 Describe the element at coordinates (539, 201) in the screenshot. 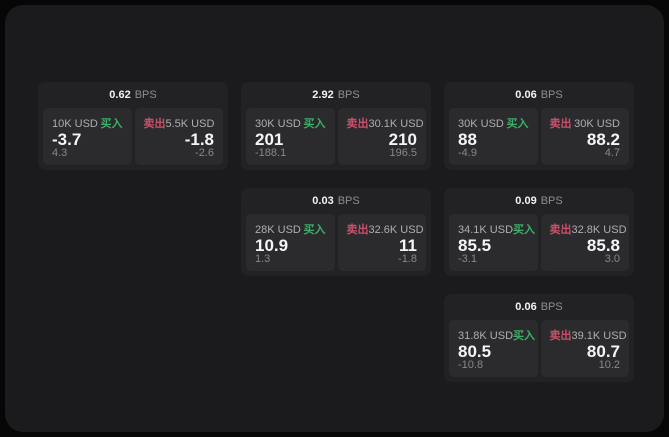

I see `card-header: 0.09 BPS` at that location.